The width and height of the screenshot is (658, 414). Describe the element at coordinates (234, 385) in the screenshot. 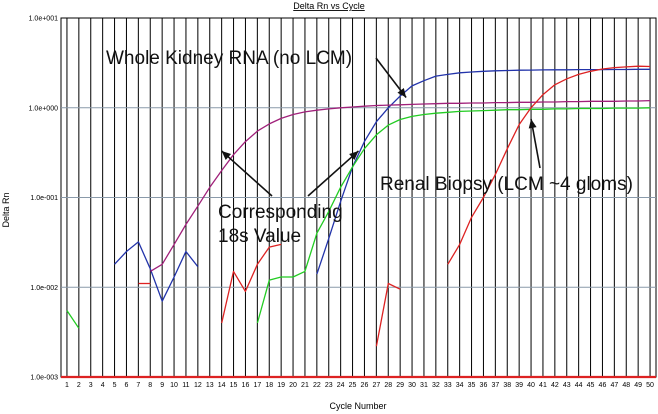

I see `x-tick-label: 15` at that location.